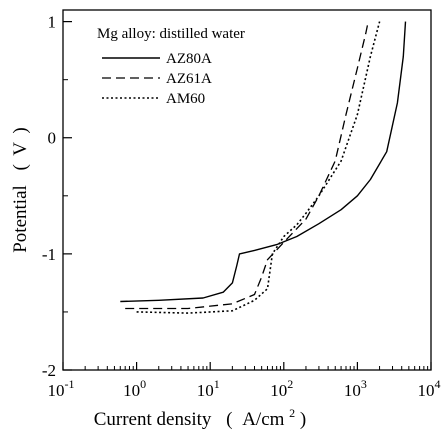 This screenshot has height=436, width=444. I want to click on x-axis-unit: A/cm, so click(263, 419).